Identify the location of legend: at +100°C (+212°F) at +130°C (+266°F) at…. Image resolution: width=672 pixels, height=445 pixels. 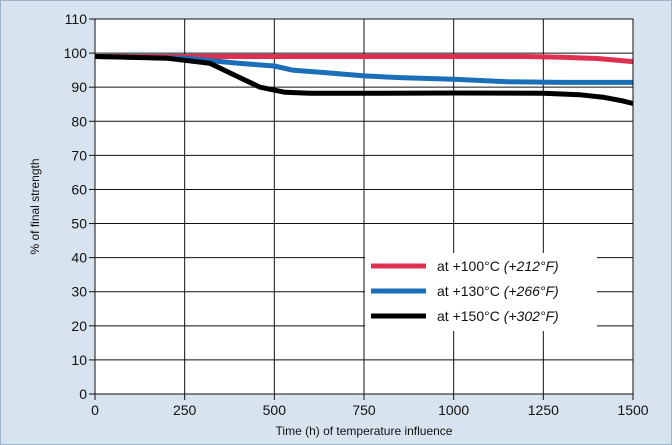
(481, 292).